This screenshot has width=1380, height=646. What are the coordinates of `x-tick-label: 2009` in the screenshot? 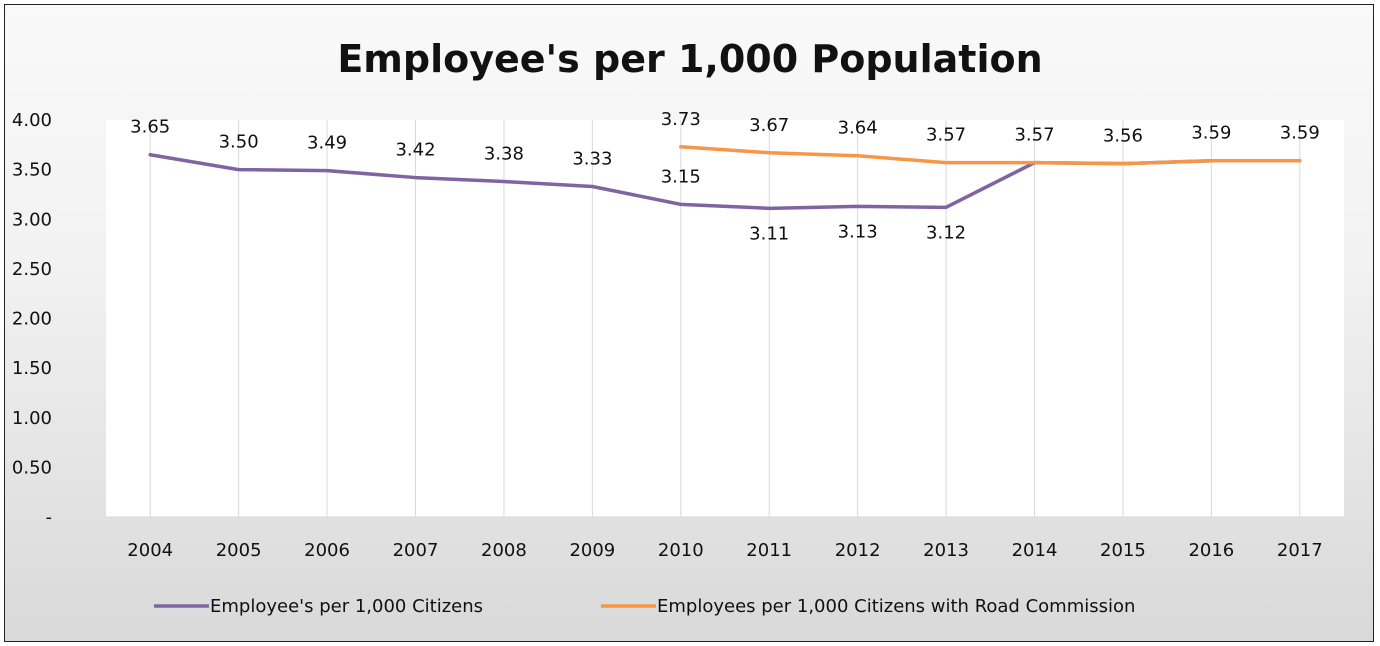 It's located at (592, 550).